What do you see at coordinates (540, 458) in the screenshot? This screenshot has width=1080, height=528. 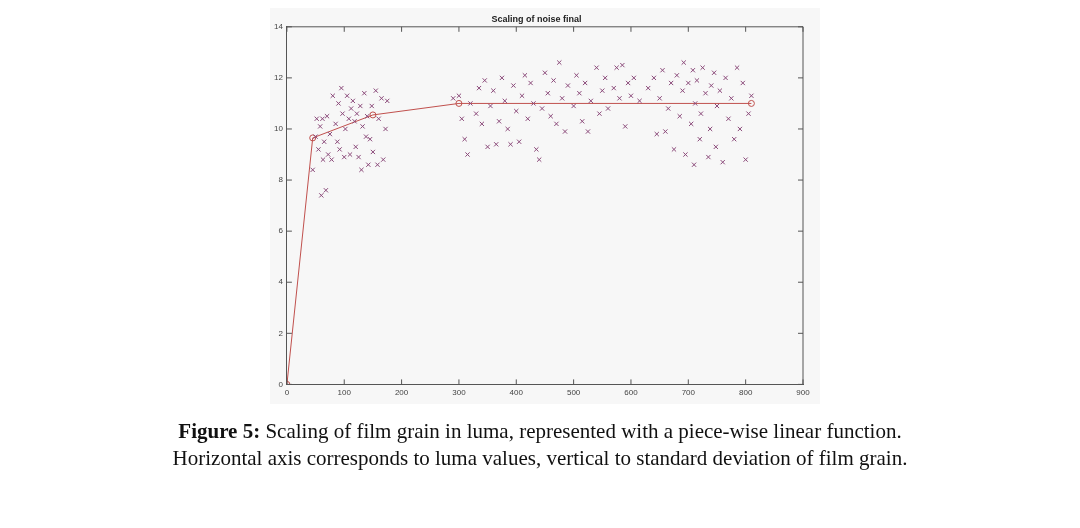 I see `text: Horizontal axis corresponds to luma values, vertical to standard deviation of film grain.` at bounding box center [540, 458].